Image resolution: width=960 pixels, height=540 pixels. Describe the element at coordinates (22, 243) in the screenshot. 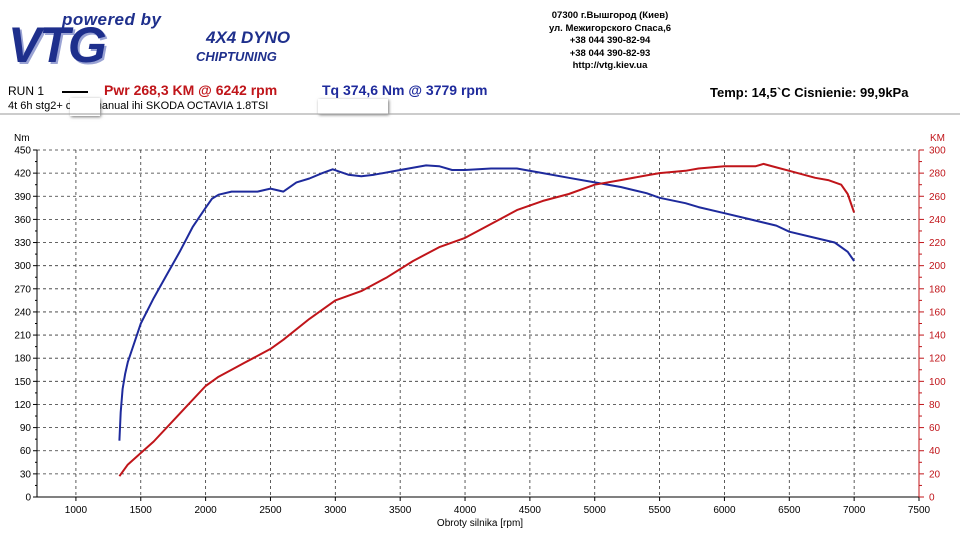

I see `y-left-tick-label: 330` at that location.